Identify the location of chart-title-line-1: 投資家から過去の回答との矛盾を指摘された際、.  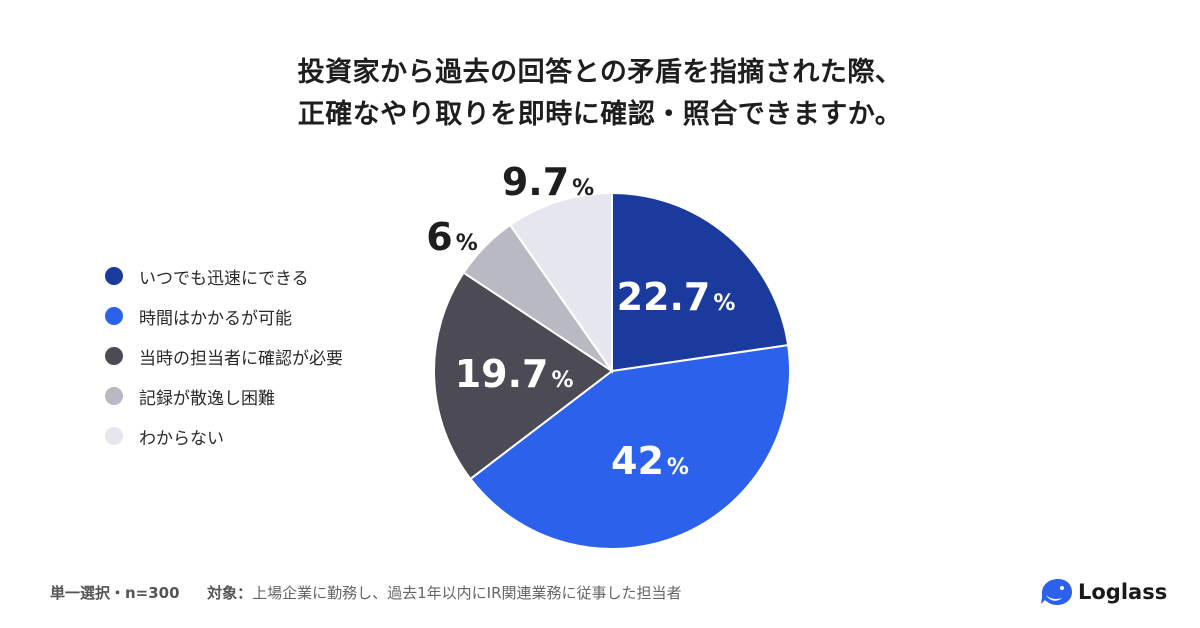
(600, 72).